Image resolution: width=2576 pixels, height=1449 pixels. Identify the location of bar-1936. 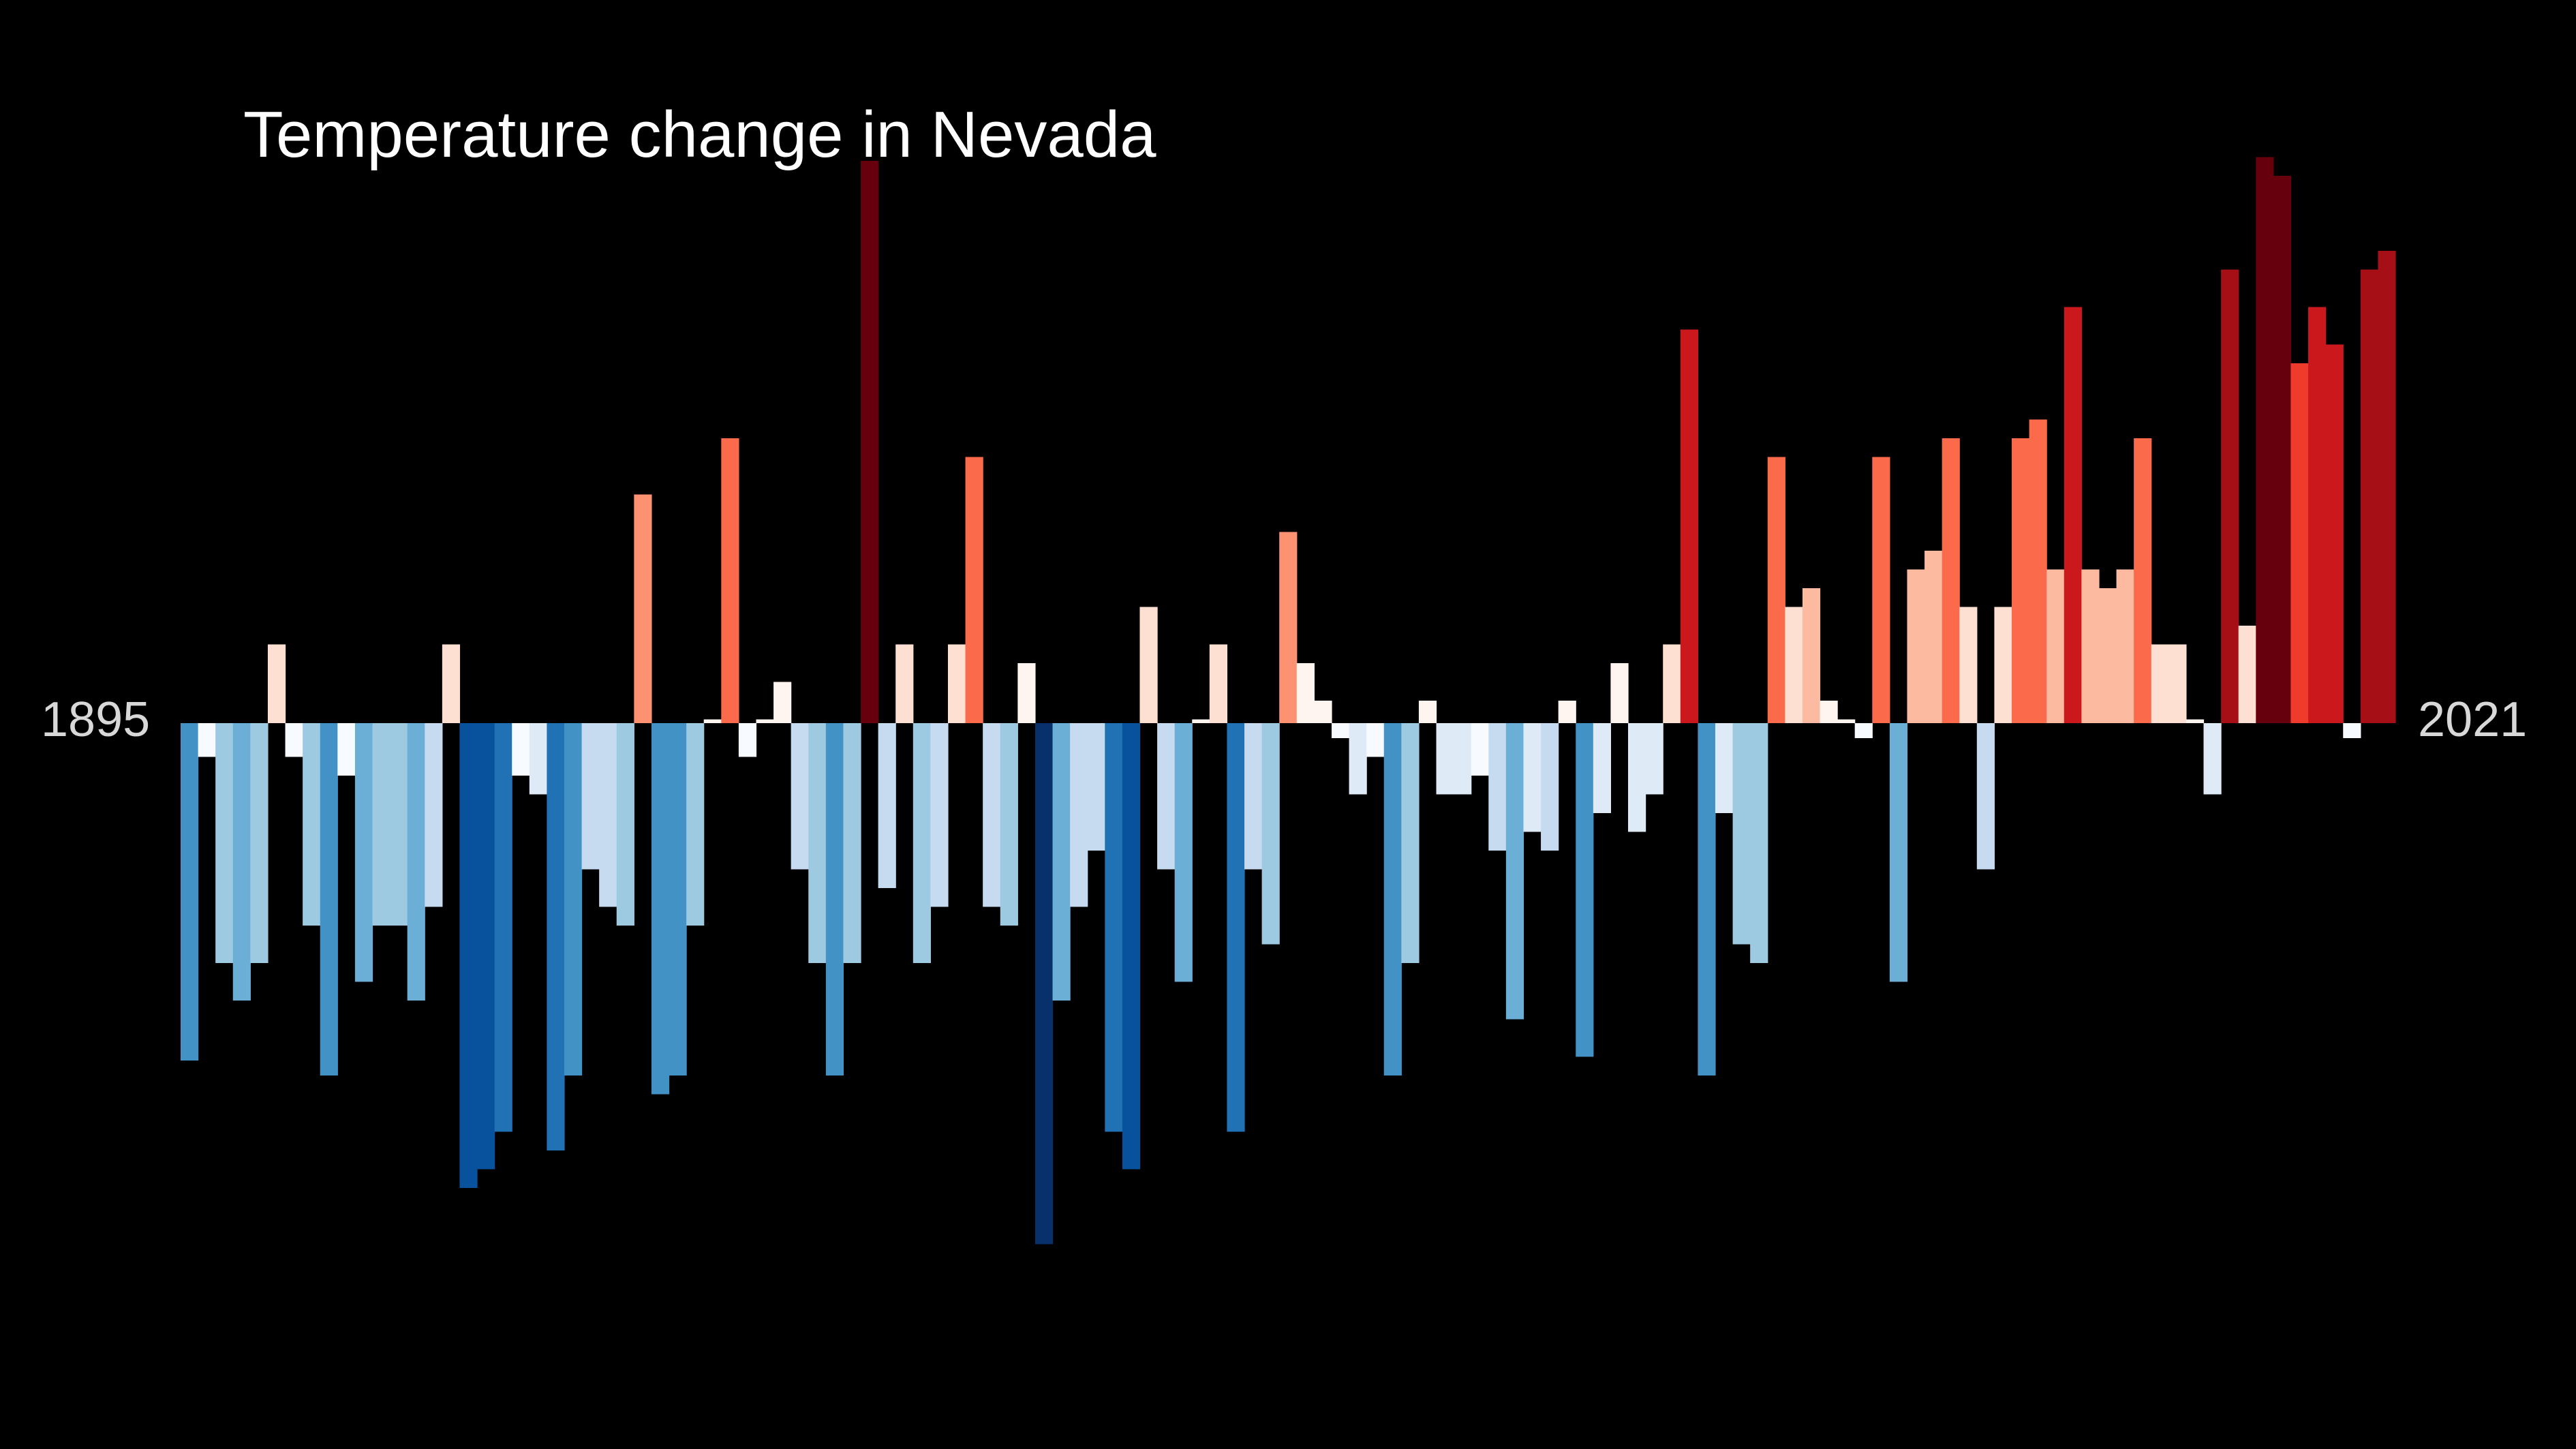
(904, 684).